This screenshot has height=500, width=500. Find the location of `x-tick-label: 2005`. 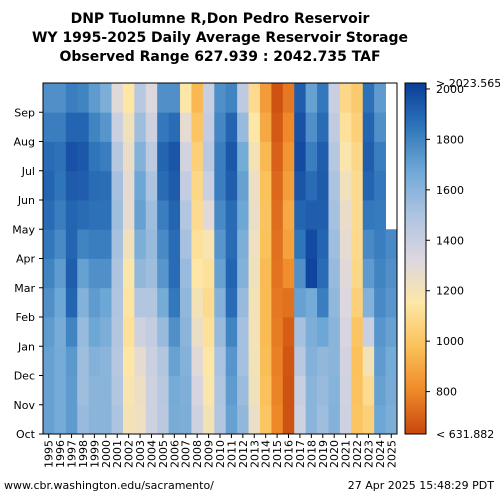

x-tick-label: 2005 is located at coordinates (163, 454).